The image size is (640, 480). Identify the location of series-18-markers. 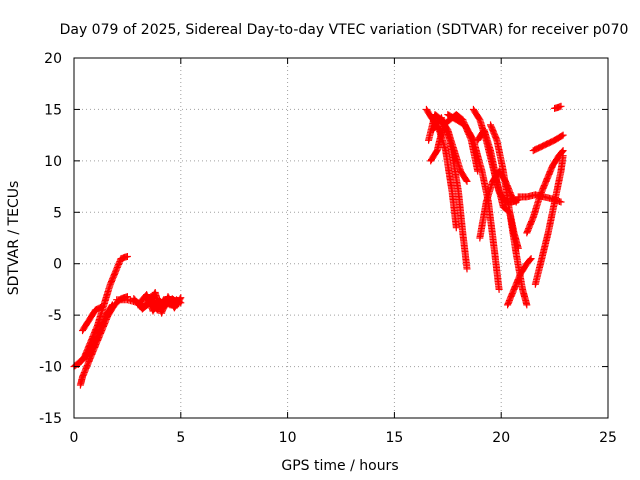
(545, 192).